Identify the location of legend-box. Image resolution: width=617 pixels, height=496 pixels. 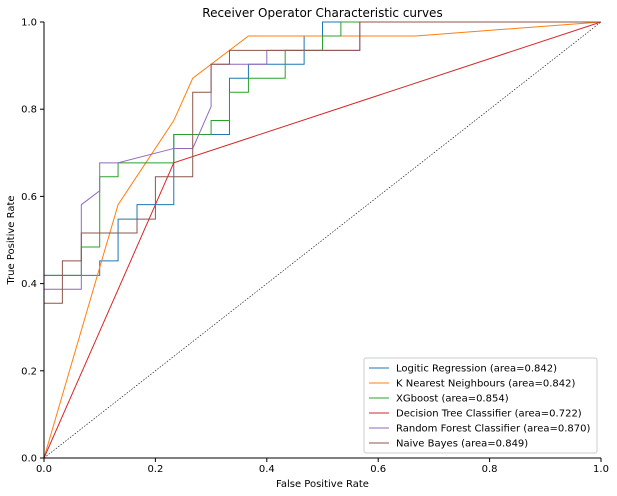
(480, 405).